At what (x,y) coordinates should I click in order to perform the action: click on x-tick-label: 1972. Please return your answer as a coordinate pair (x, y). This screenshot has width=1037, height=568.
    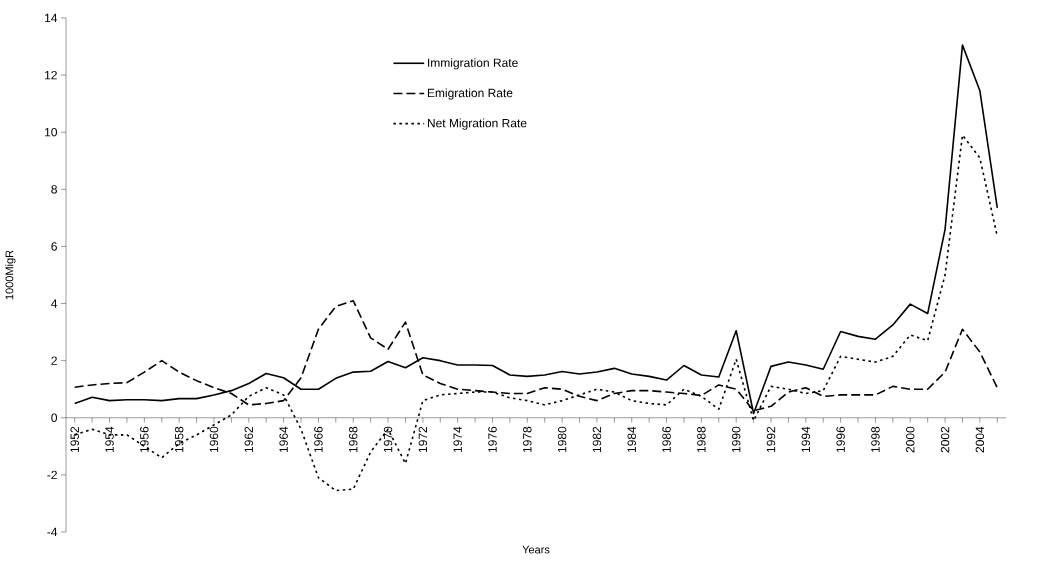
    Looking at the image, I should click on (423, 439).